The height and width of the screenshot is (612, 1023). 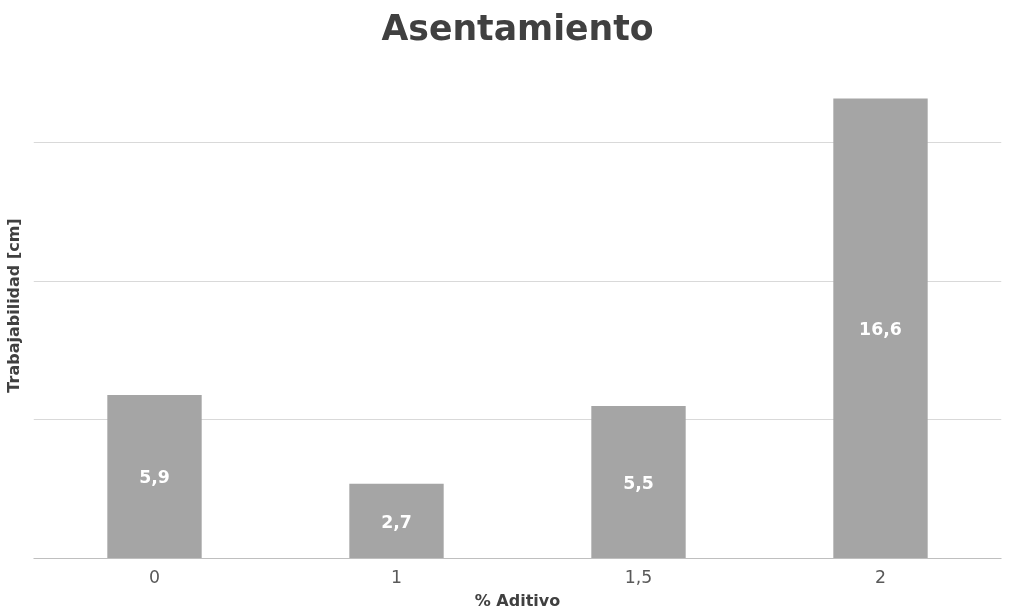 I want to click on x-tick-label: 1,5, so click(x=638, y=576).